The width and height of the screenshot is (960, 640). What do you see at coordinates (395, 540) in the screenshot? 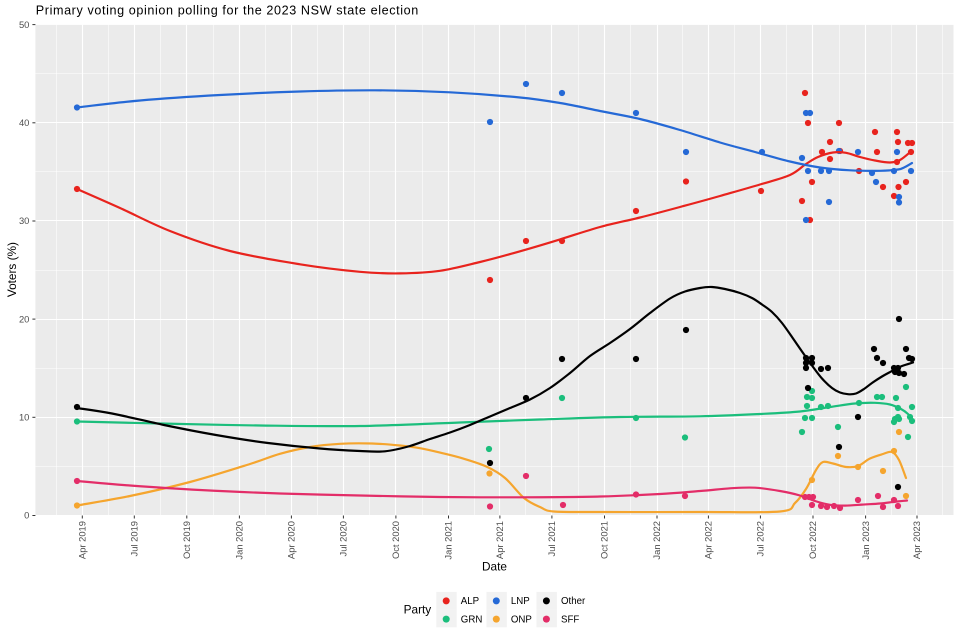
I see `svg-text: Oct 2020` at bounding box center [395, 540].